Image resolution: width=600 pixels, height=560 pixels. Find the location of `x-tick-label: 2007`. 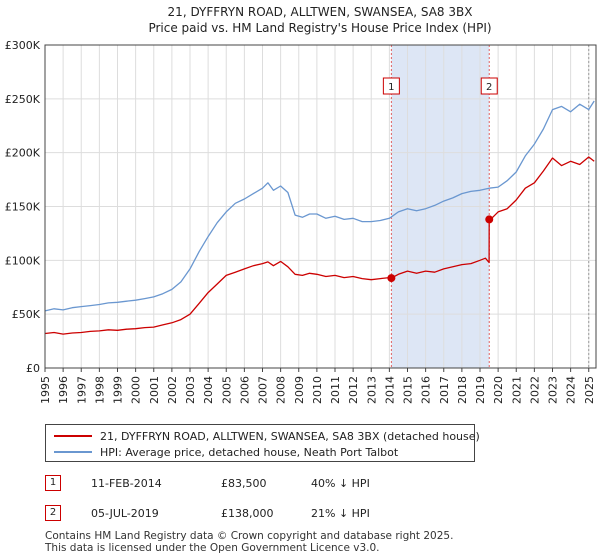

x-tick-label: 2007 is located at coordinates (263, 390).